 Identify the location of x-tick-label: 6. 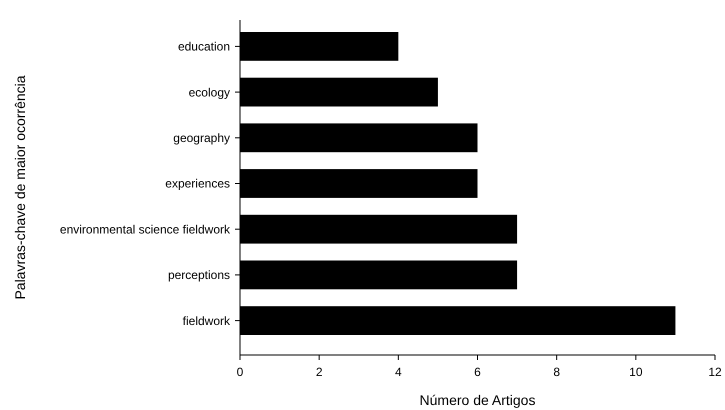
(478, 372).